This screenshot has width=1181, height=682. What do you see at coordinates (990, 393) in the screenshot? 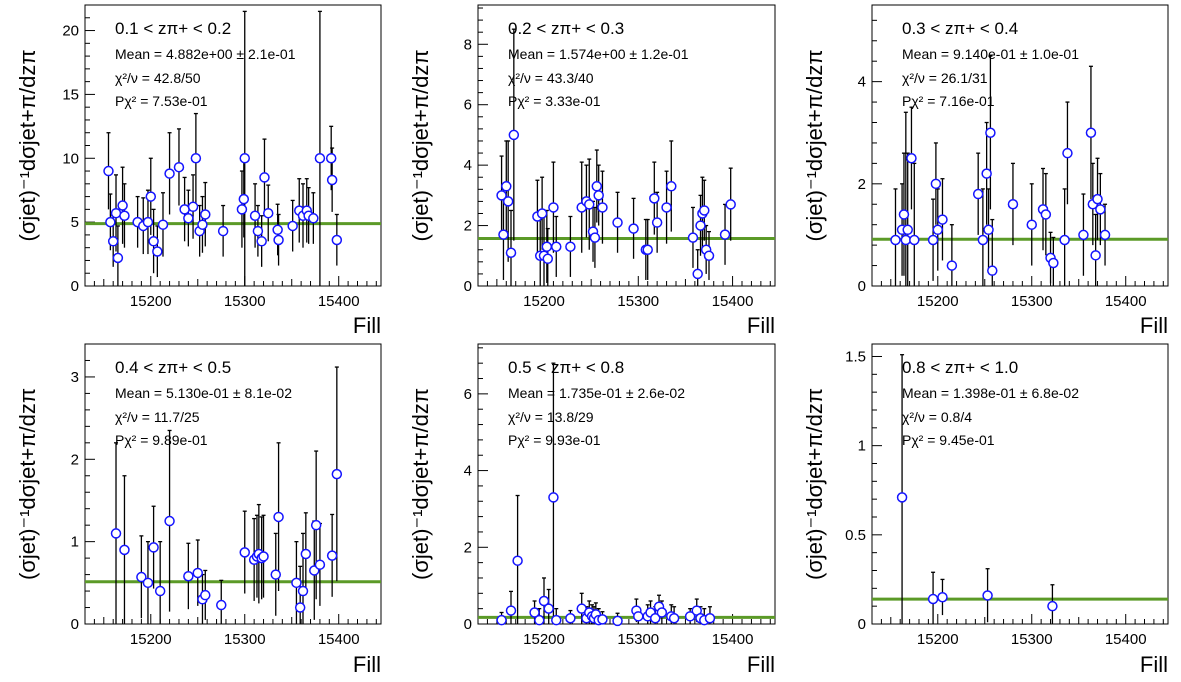
I see `mean-stat: Mean = 1.398e-01 ± 6.8e-02` at bounding box center [990, 393].